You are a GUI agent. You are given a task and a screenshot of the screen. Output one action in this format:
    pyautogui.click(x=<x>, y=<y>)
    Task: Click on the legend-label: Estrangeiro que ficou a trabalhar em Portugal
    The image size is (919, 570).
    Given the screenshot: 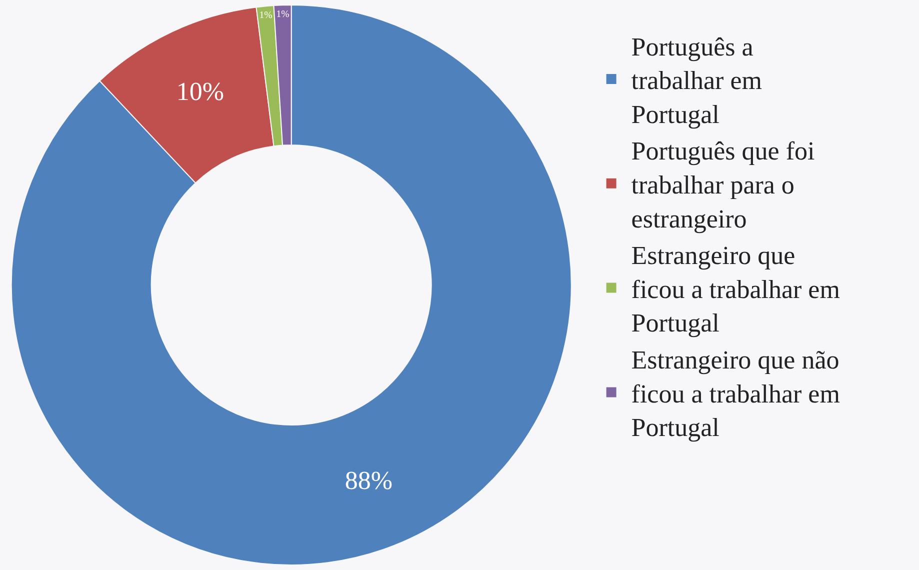 What is the action you would take?
    pyautogui.click(x=735, y=289)
    